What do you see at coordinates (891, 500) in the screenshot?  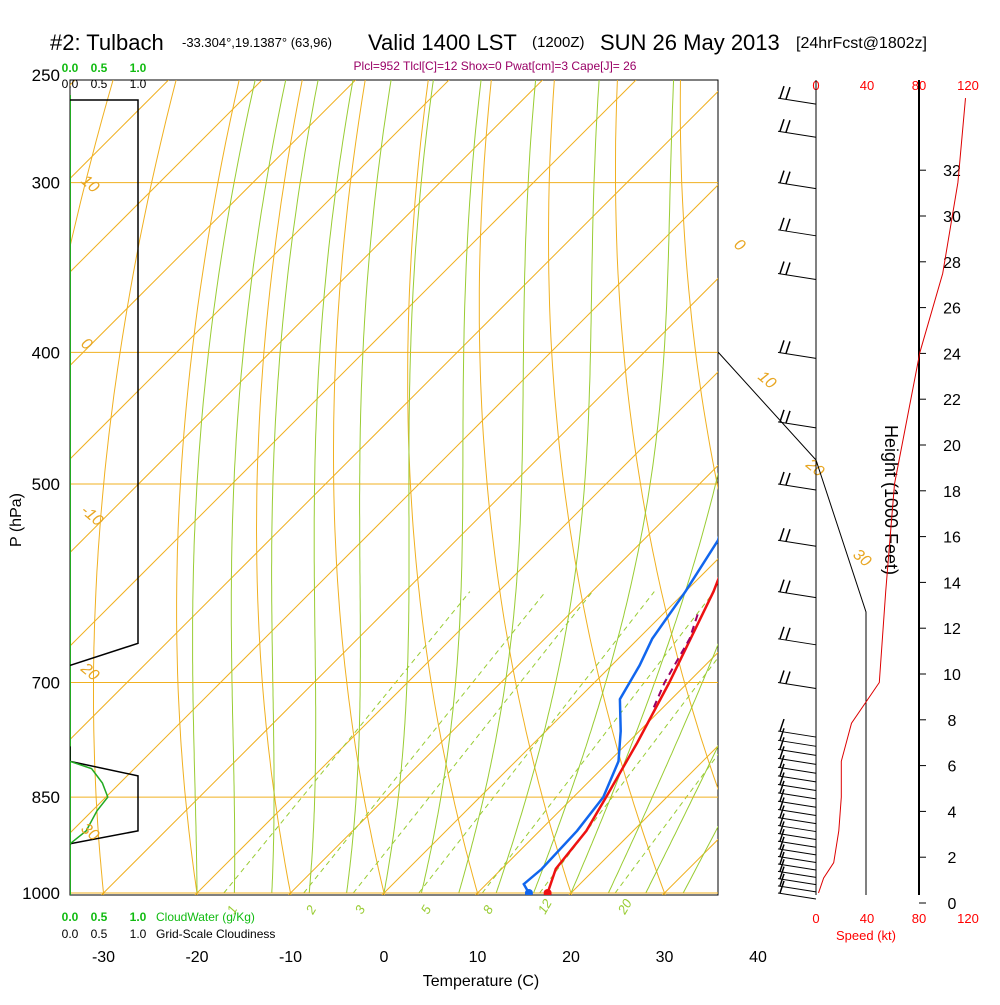 I see `height-axis-label: Height (1000 Feet)` at bounding box center [891, 500].